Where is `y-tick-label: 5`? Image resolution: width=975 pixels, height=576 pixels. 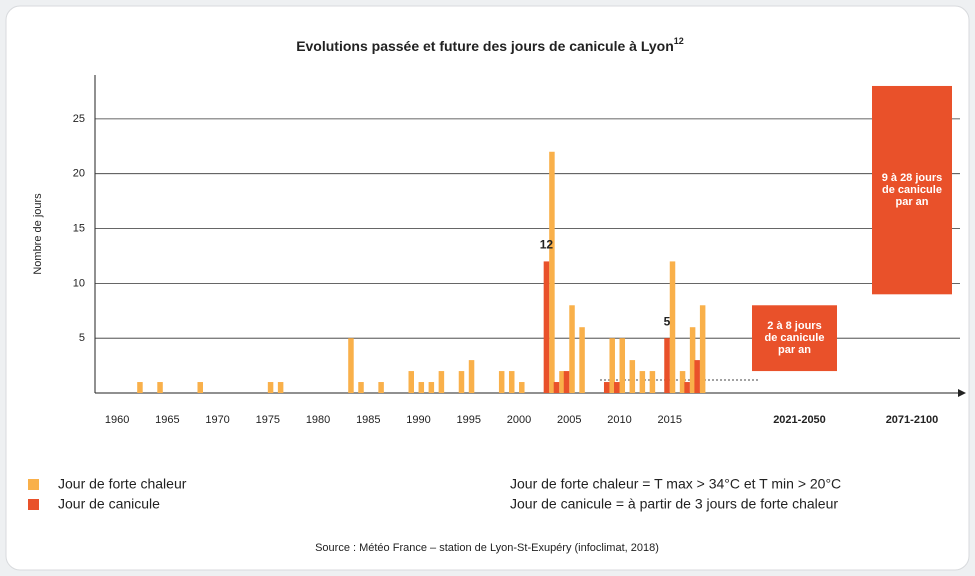 y-tick-label: 5 is located at coordinates (82, 338).